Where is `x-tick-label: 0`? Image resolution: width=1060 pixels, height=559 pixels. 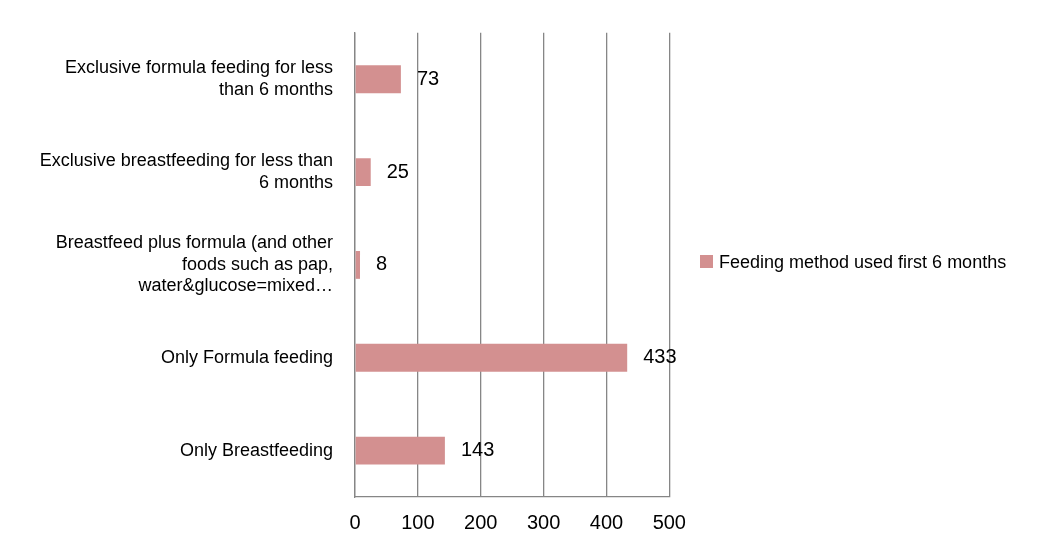
x-tick-label: 0 is located at coordinates (355, 521).